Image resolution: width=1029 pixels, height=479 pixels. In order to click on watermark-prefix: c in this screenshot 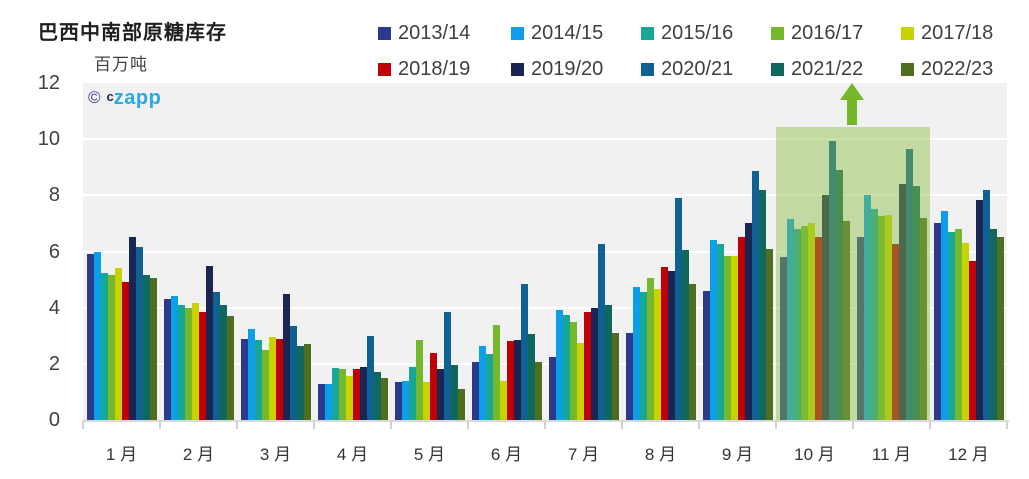, I will do `click(110, 96)`.